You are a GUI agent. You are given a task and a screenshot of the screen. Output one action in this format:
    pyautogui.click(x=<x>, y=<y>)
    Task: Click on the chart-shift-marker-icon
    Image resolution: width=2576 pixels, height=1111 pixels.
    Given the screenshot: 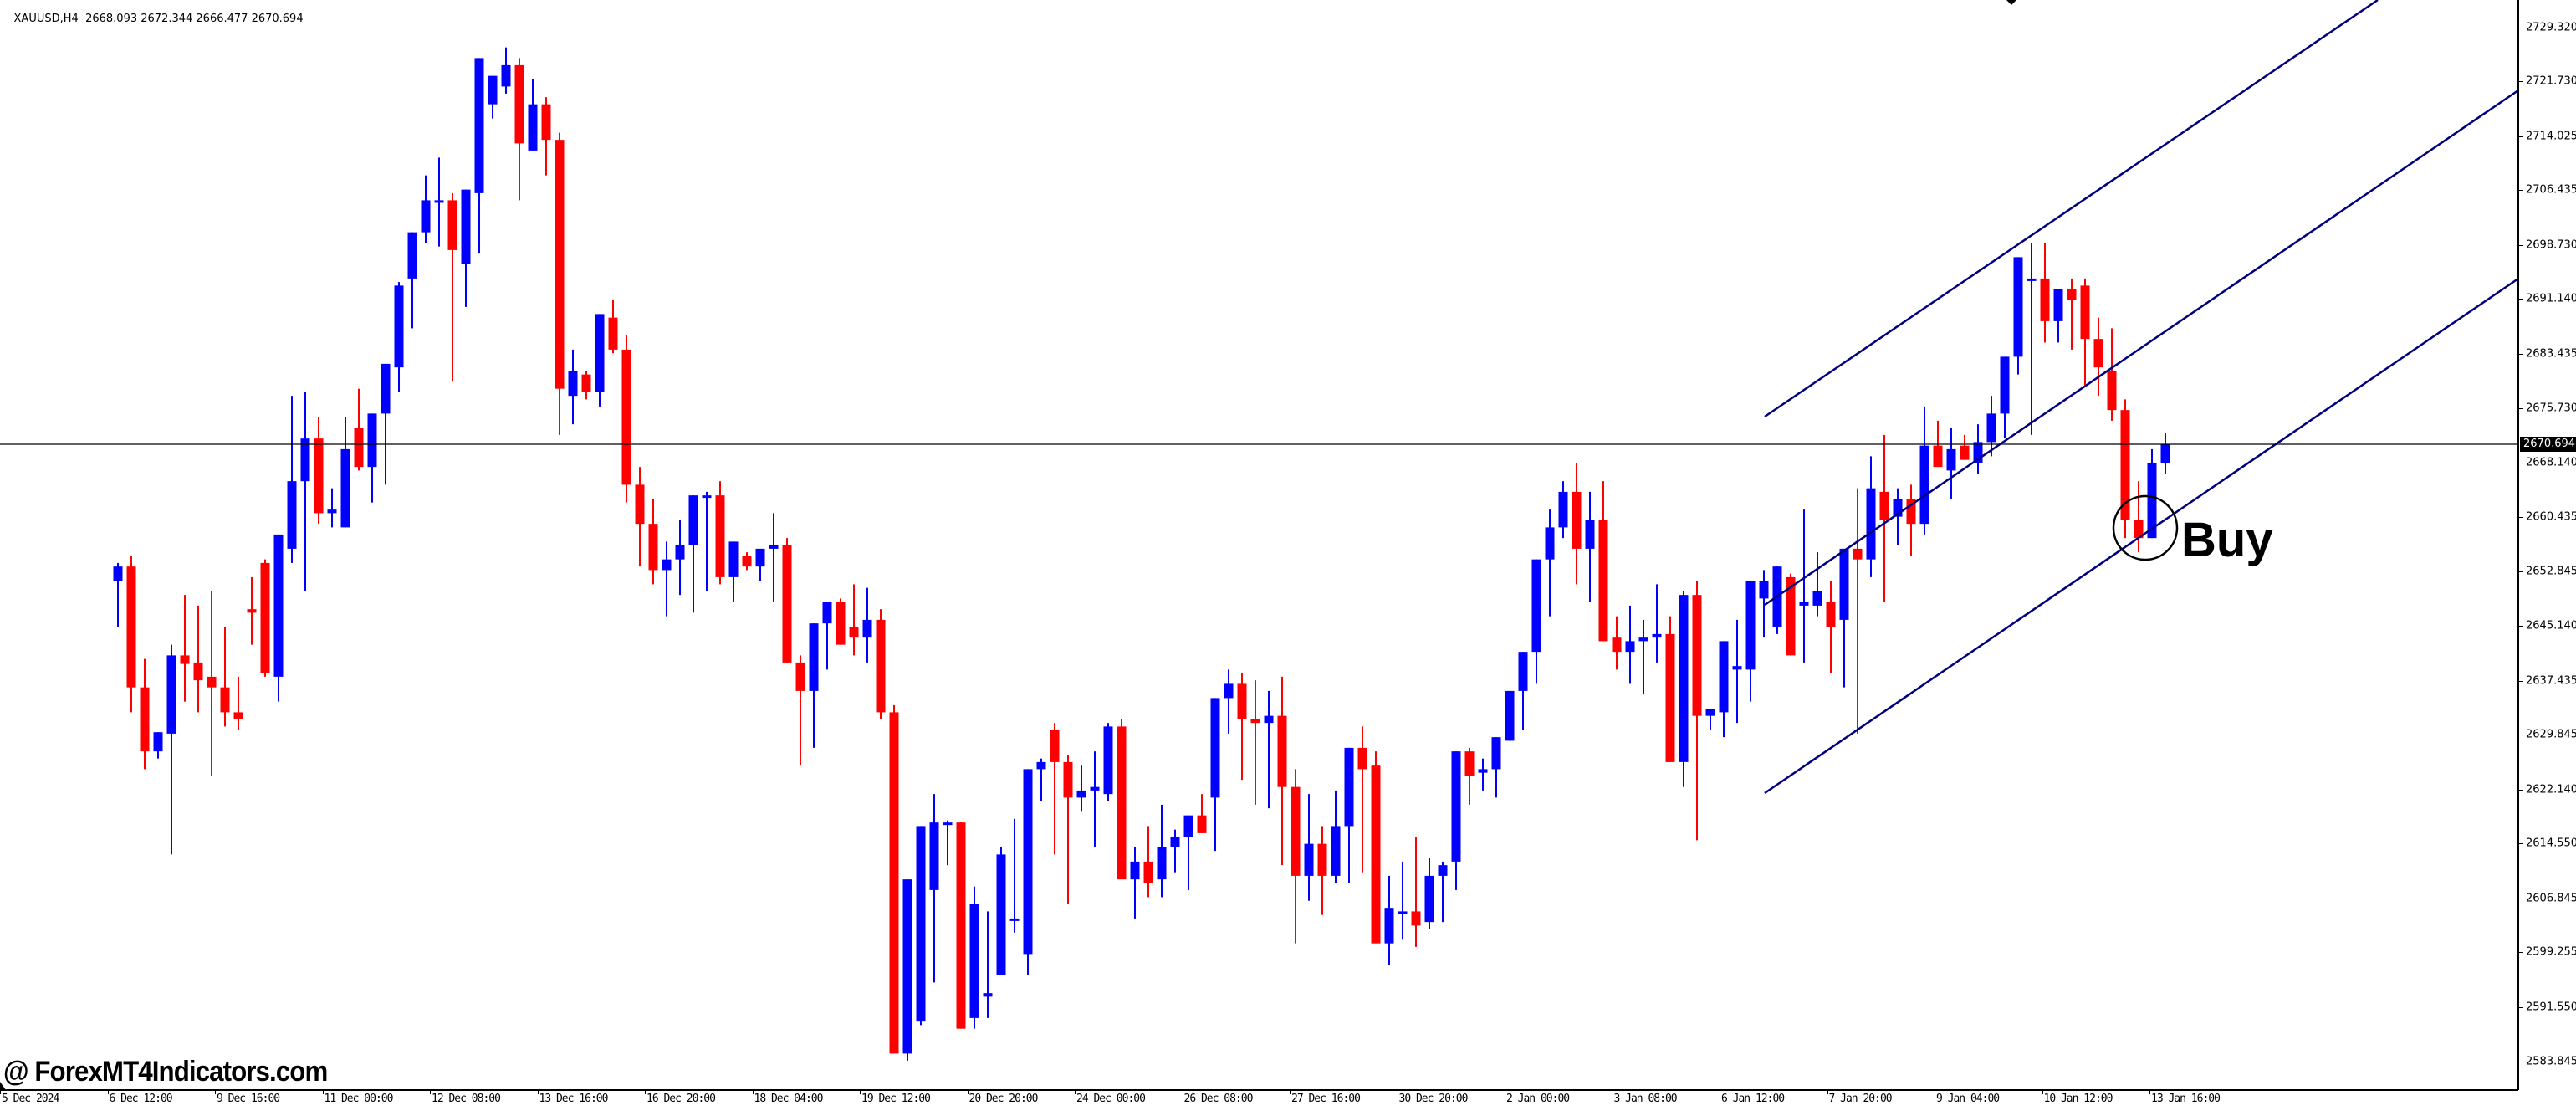 What is the action you would take?
    pyautogui.click(x=2011, y=2)
    